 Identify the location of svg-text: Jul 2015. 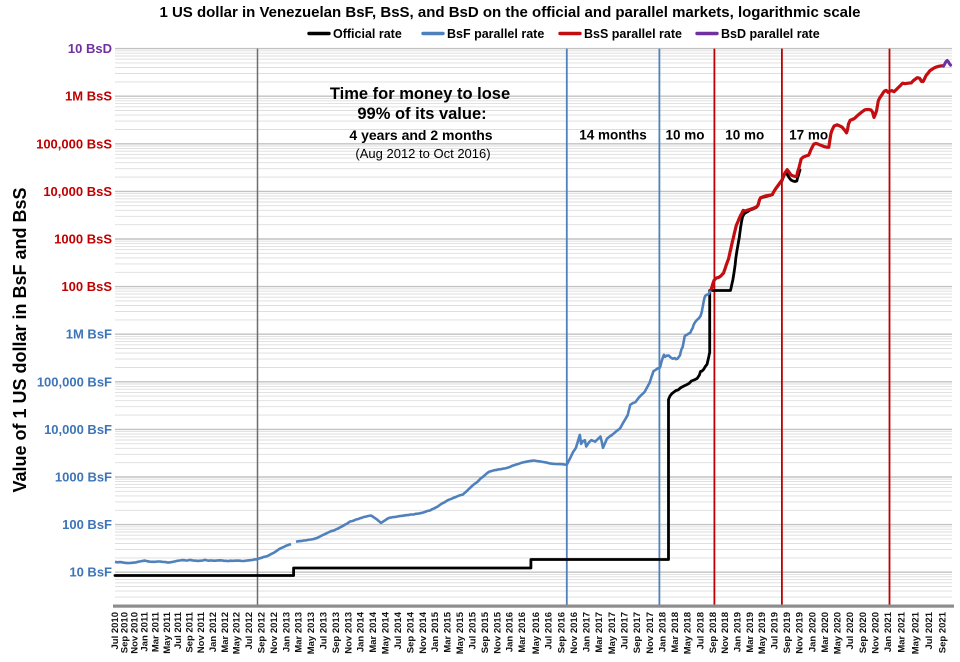
(472, 630).